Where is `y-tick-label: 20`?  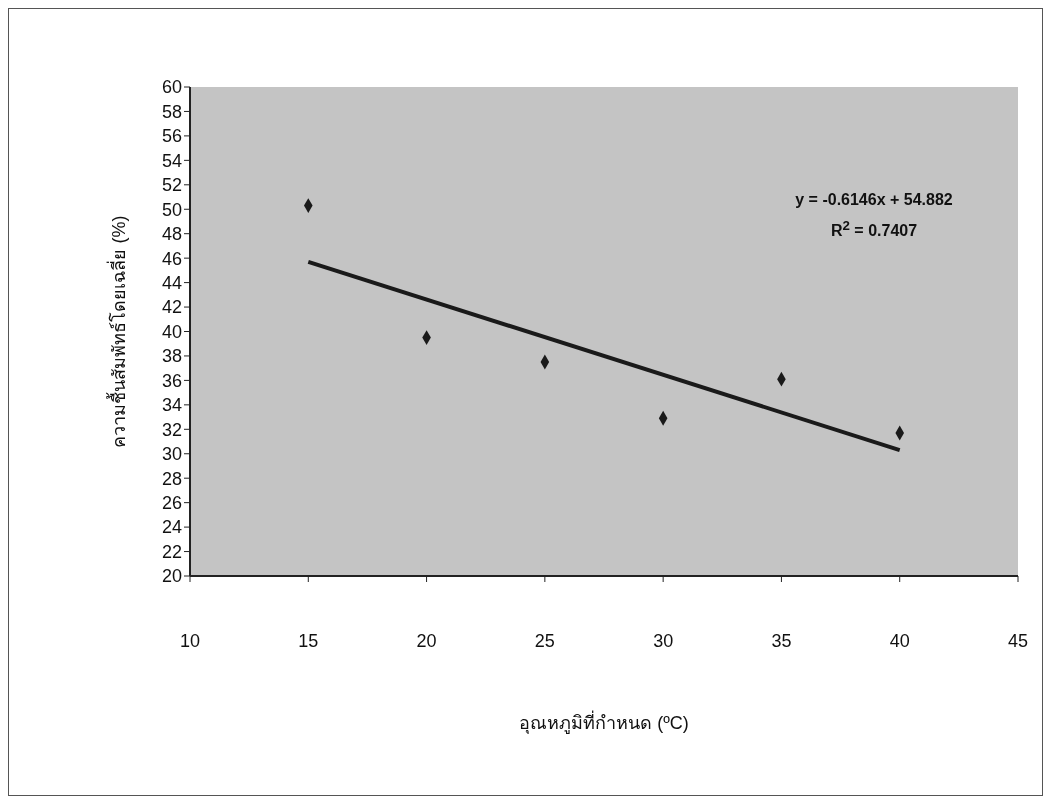
y-tick-label: 20 is located at coordinates (171, 576).